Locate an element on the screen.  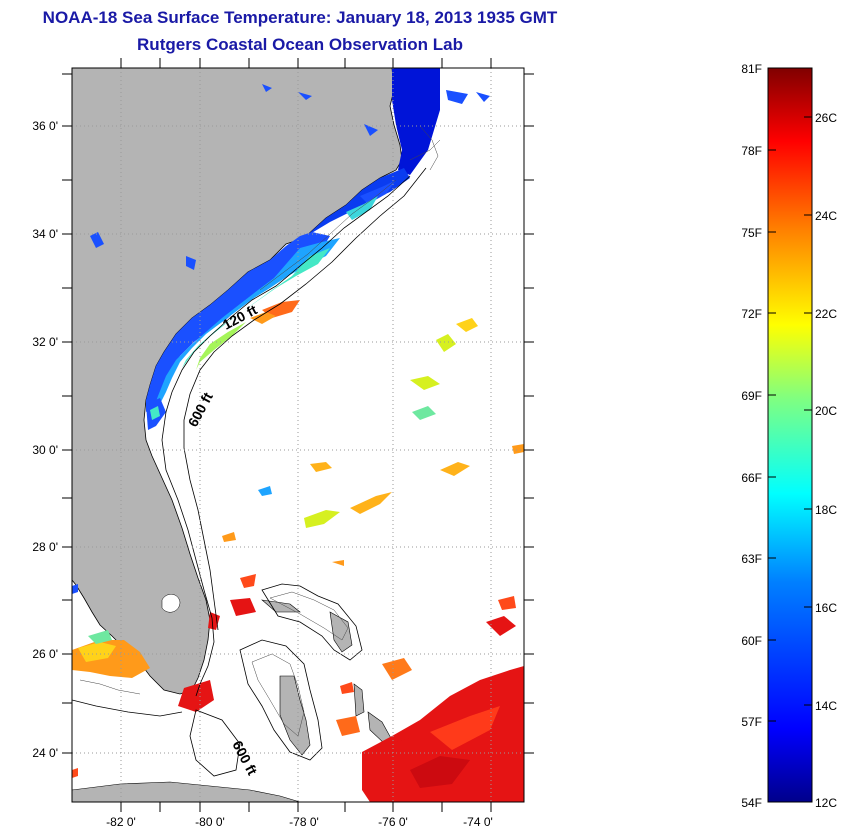
colorbar-fahrenheit-labels: 81F 78F 75F 72F 69F 66F 63F 60F 57F 54F is located at coordinates (751, 436).